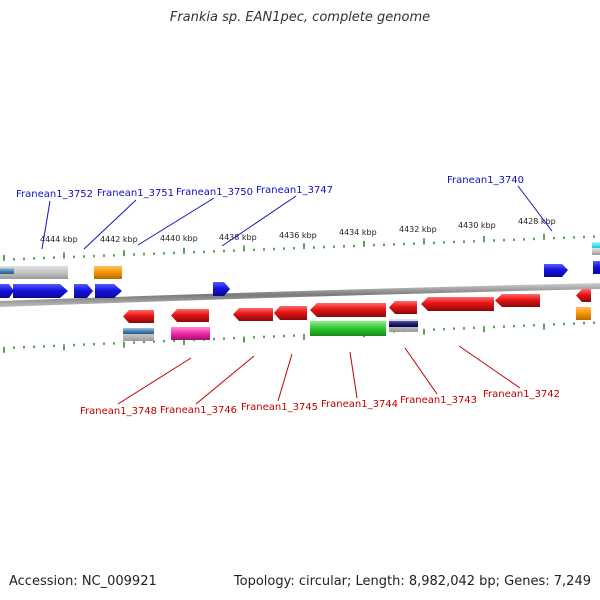 The image size is (600, 600). What do you see at coordinates (300, 295) in the screenshot?
I see `genome-backbone` at bounding box center [300, 295].